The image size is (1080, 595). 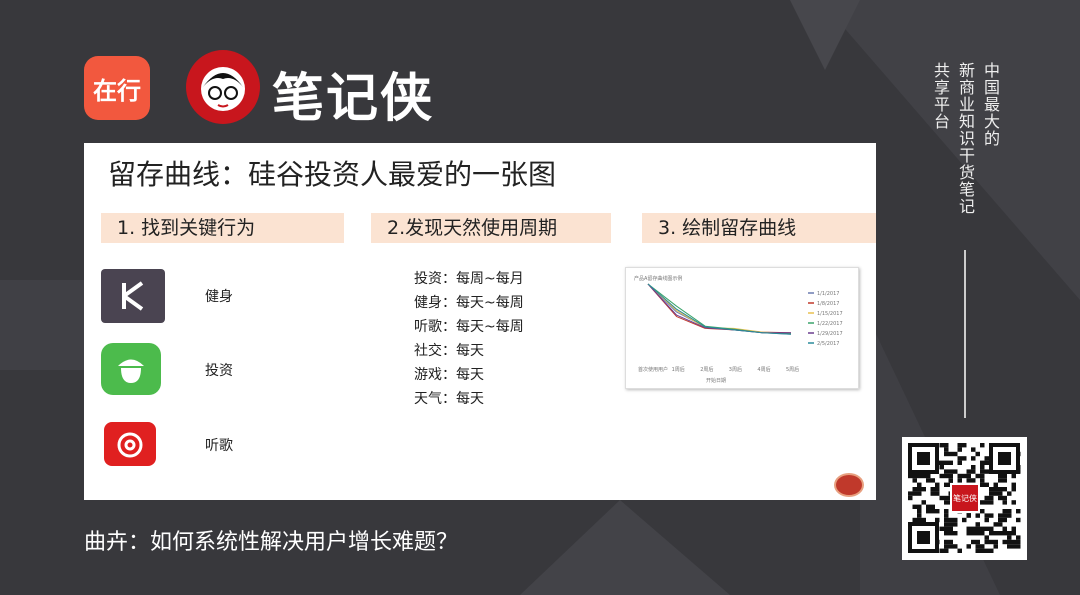 What do you see at coordinates (449, 399) in the screenshot?
I see `usage-item: 天气：每天` at bounding box center [449, 399].